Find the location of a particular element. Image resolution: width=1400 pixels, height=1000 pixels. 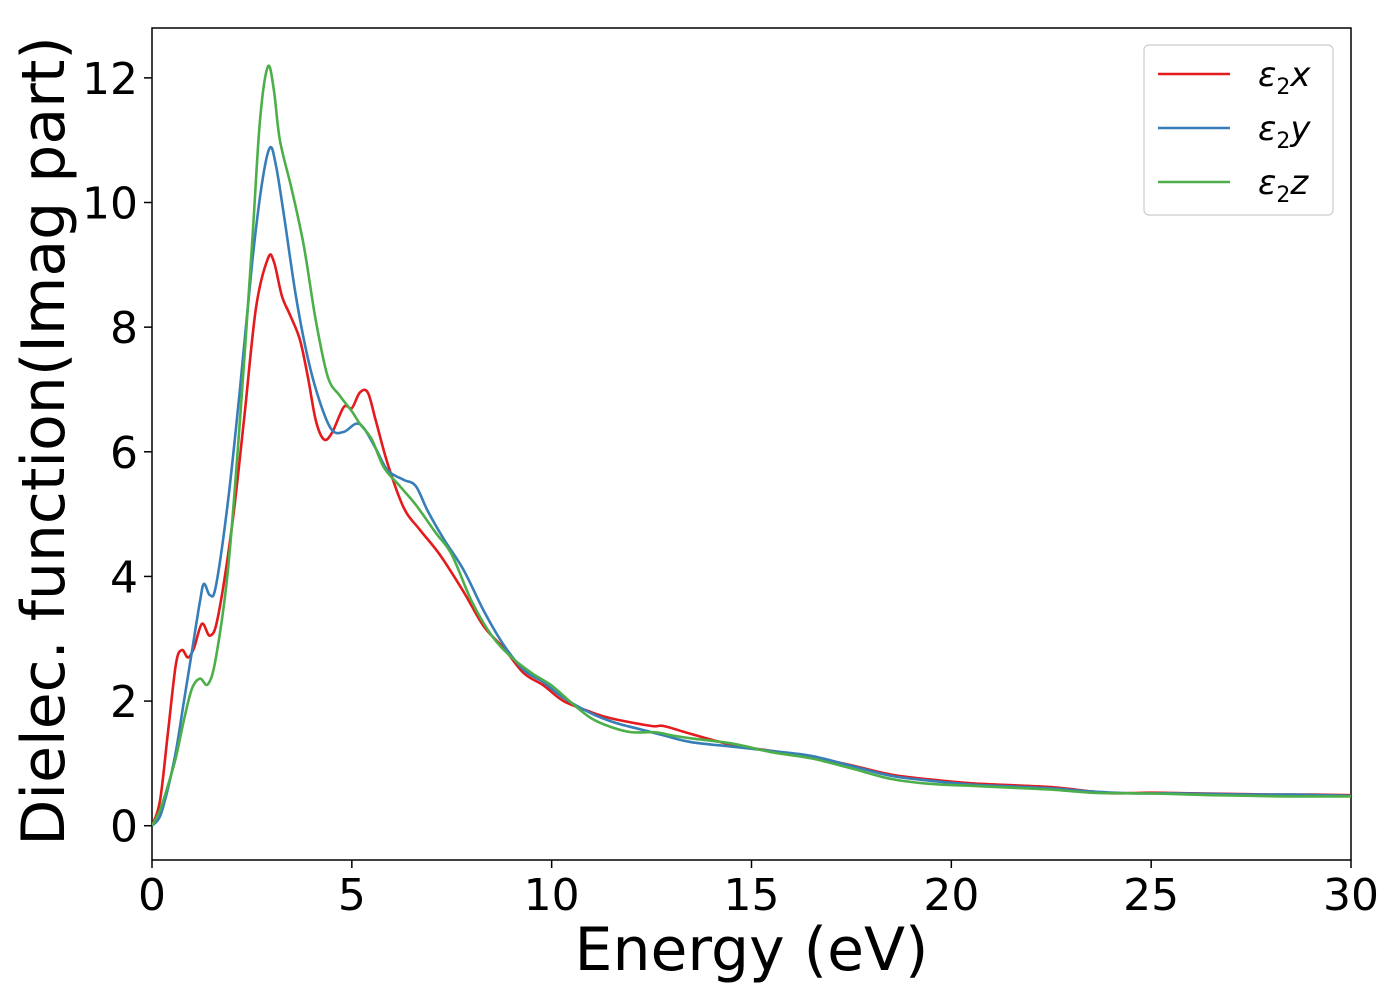

legend-box is located at coordinates (1238, 130).